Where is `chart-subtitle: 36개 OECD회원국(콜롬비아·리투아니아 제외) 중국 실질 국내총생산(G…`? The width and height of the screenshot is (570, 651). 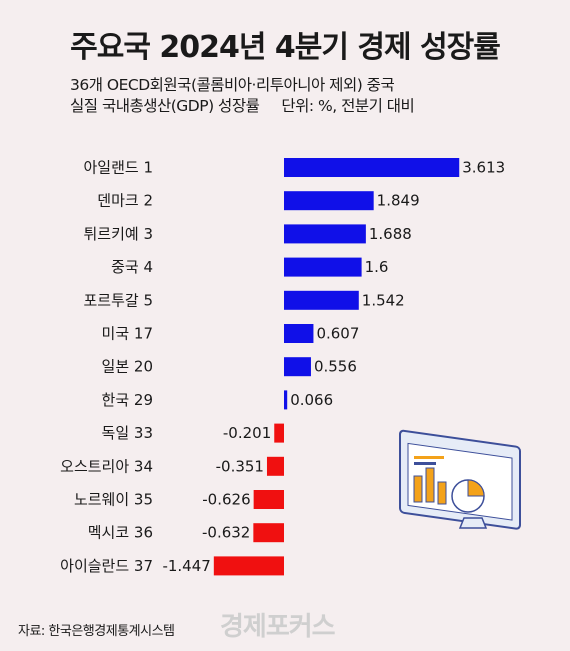 chart-subtitle: 36개 OECD회원국(콜롬비아·리투아니아 제외) 중국 실질 국내총생산(G… is located at coordinates (242, 96).